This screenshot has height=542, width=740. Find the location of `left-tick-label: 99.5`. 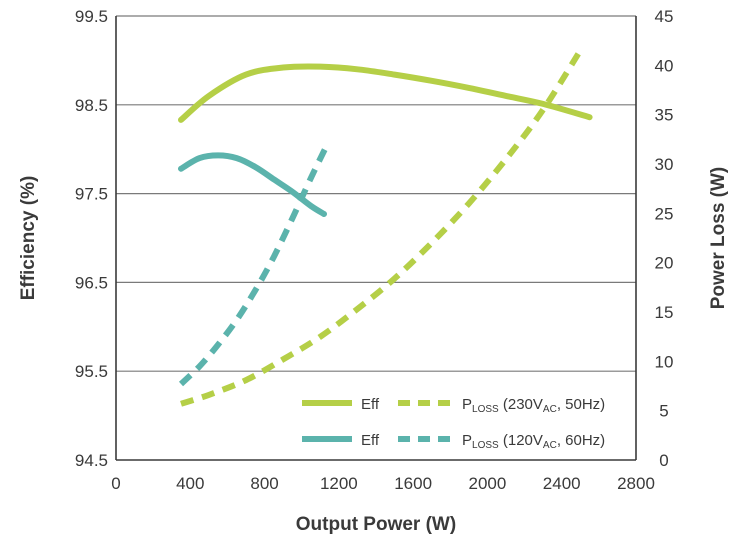

left-tick-label: 99.5 is located at coordinates (91, 16).